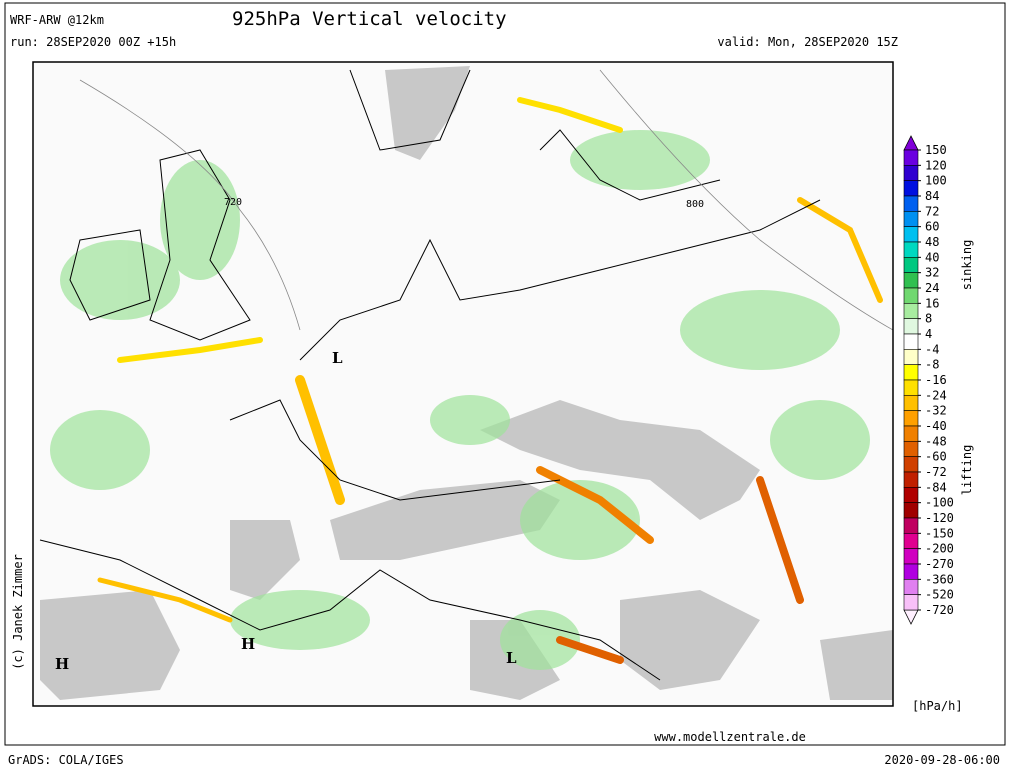  Describe the element at coordinates (939, 579) in the screenshot. I see `legend-level: -360` at that location.